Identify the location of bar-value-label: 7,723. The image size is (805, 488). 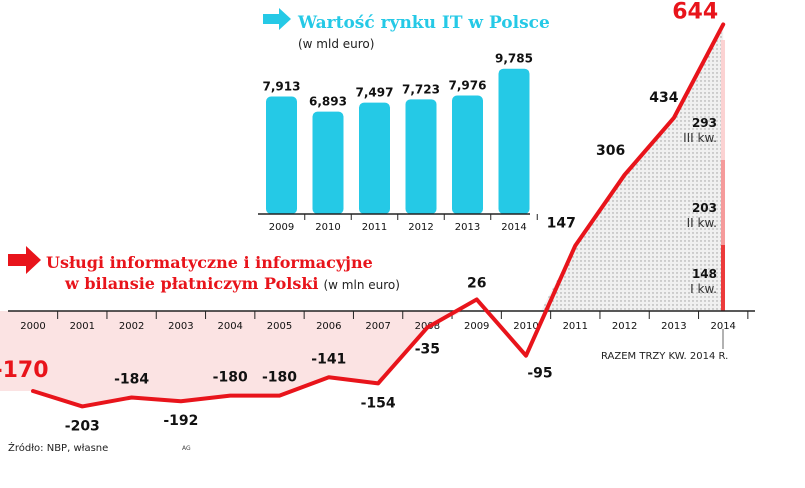
(421, 89).